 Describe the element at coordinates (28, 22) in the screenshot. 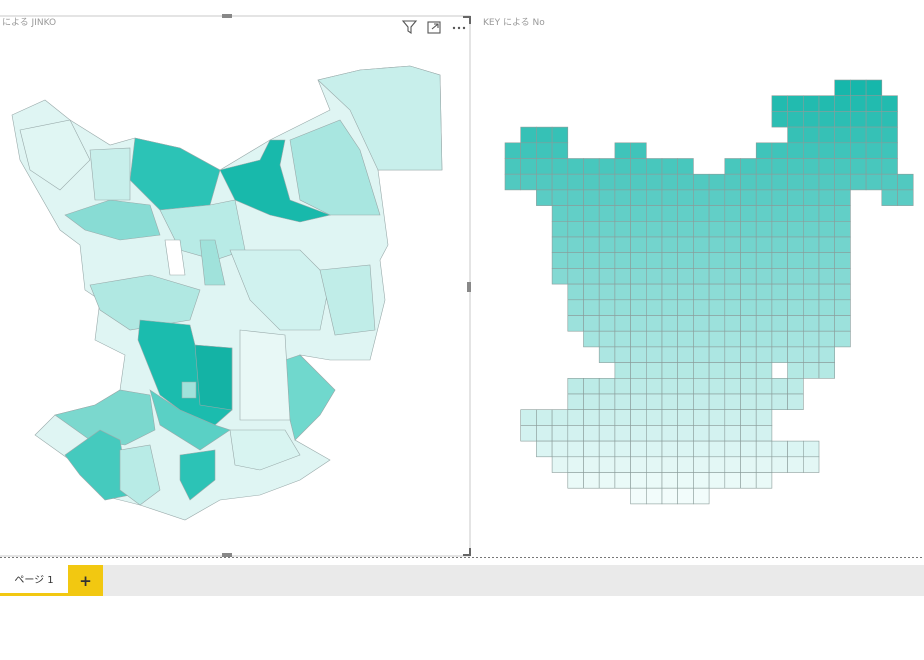

I see `visual-title: KEY による JINKO` at that location.